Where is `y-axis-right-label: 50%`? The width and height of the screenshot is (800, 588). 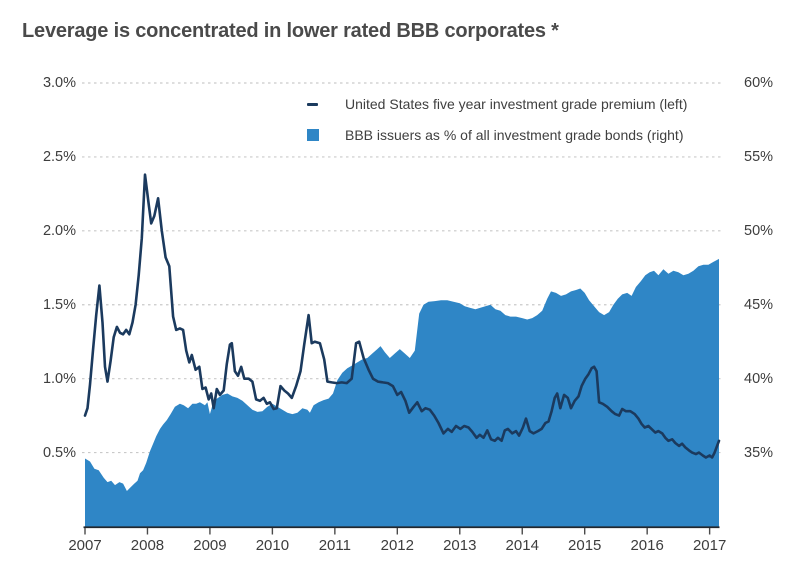
y-axis-right-label: 50% is located at coordinates (759, 230).